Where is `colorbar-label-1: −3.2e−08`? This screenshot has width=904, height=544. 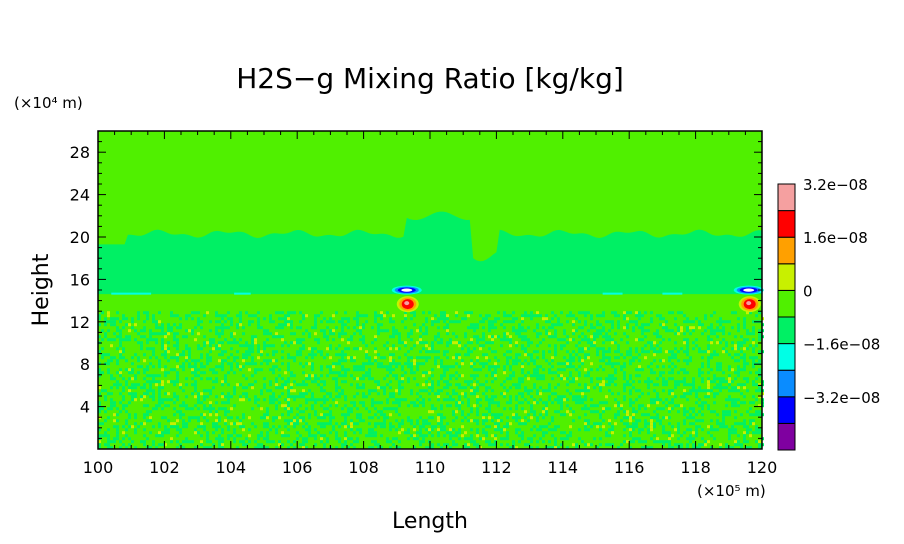 colorbar-label-1: −3.2e−08 is located at coordinates (841, 398).